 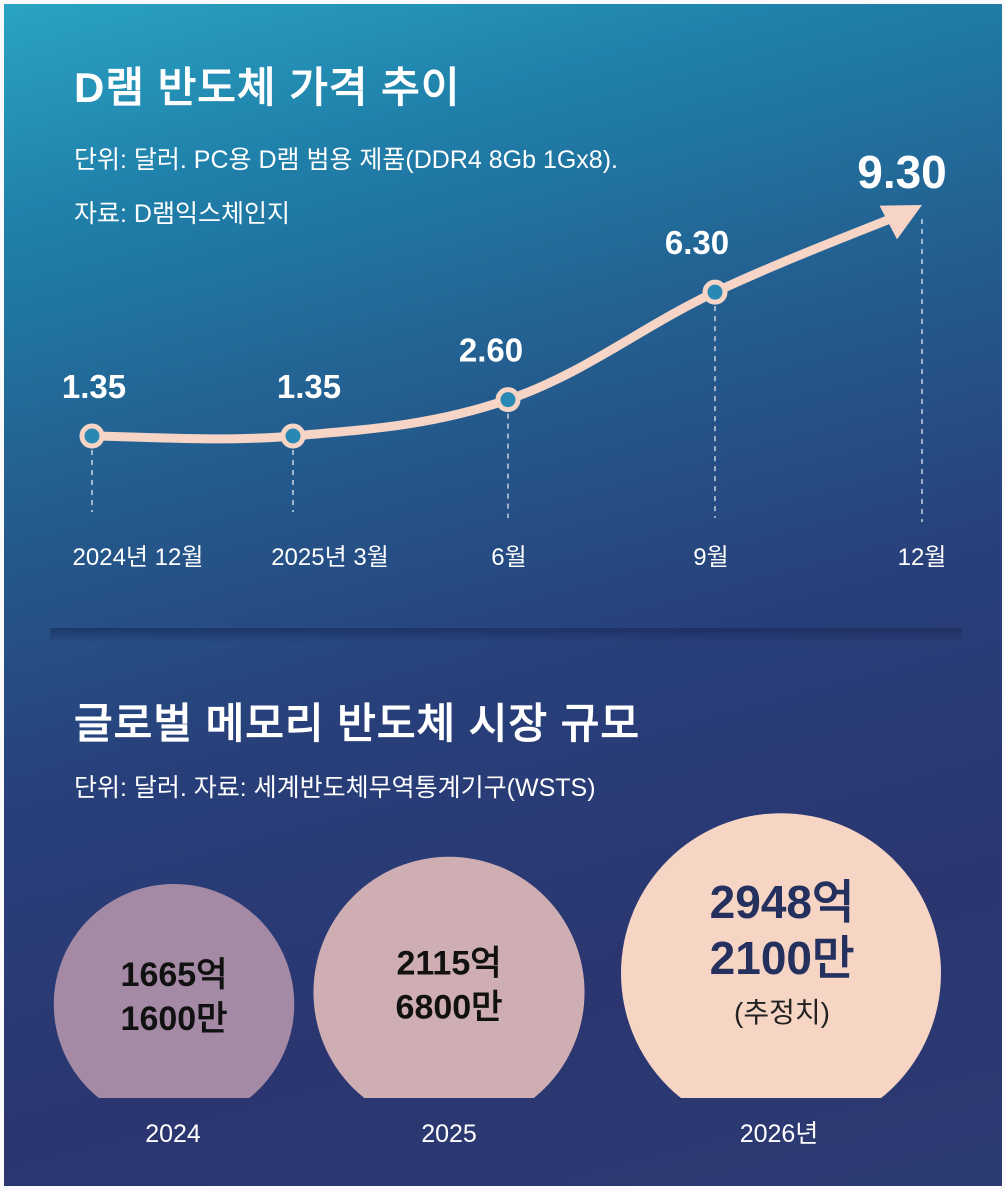 I want to click on x-tick-label: 6월, so click(x=508, y=557).